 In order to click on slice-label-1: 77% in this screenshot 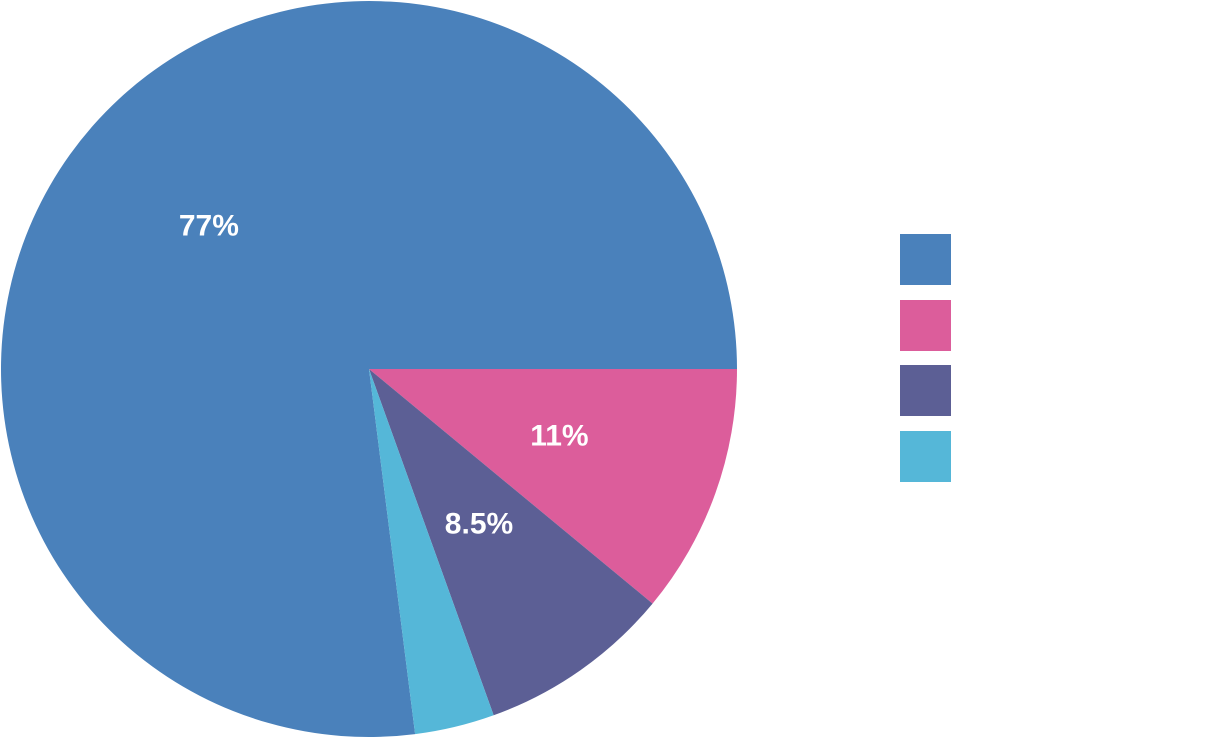, I will do `click(209, 226)`.